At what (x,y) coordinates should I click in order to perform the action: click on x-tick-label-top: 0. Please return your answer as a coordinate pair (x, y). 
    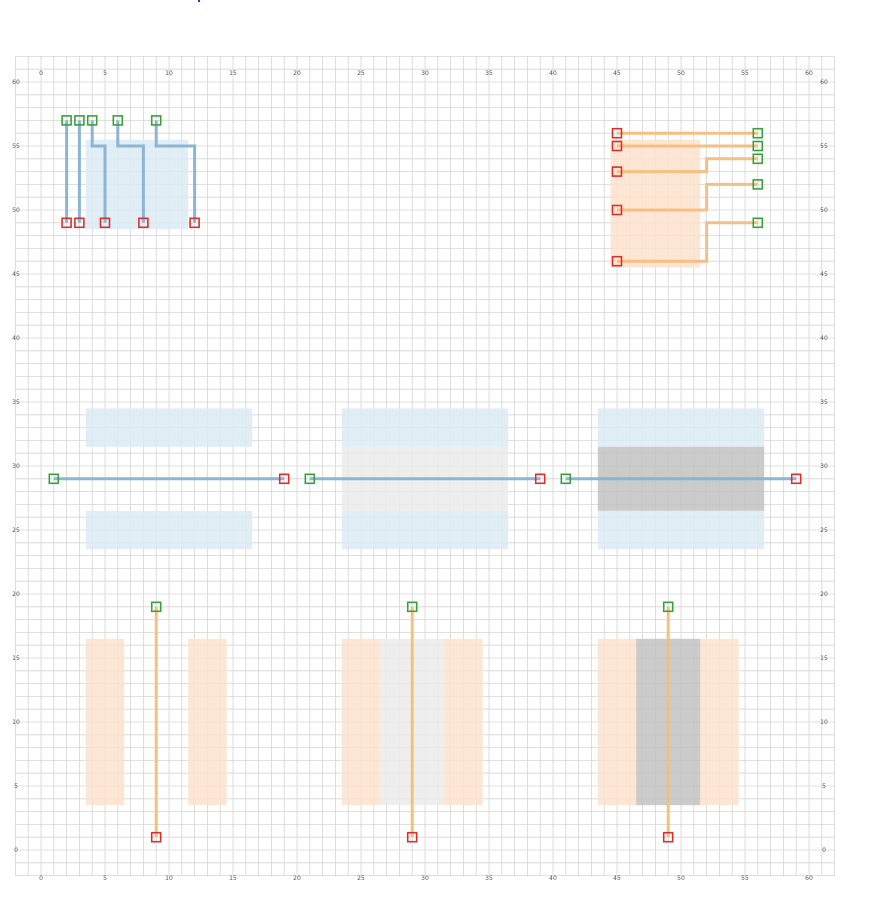
    Looking at the image, I should click on (41, 73).